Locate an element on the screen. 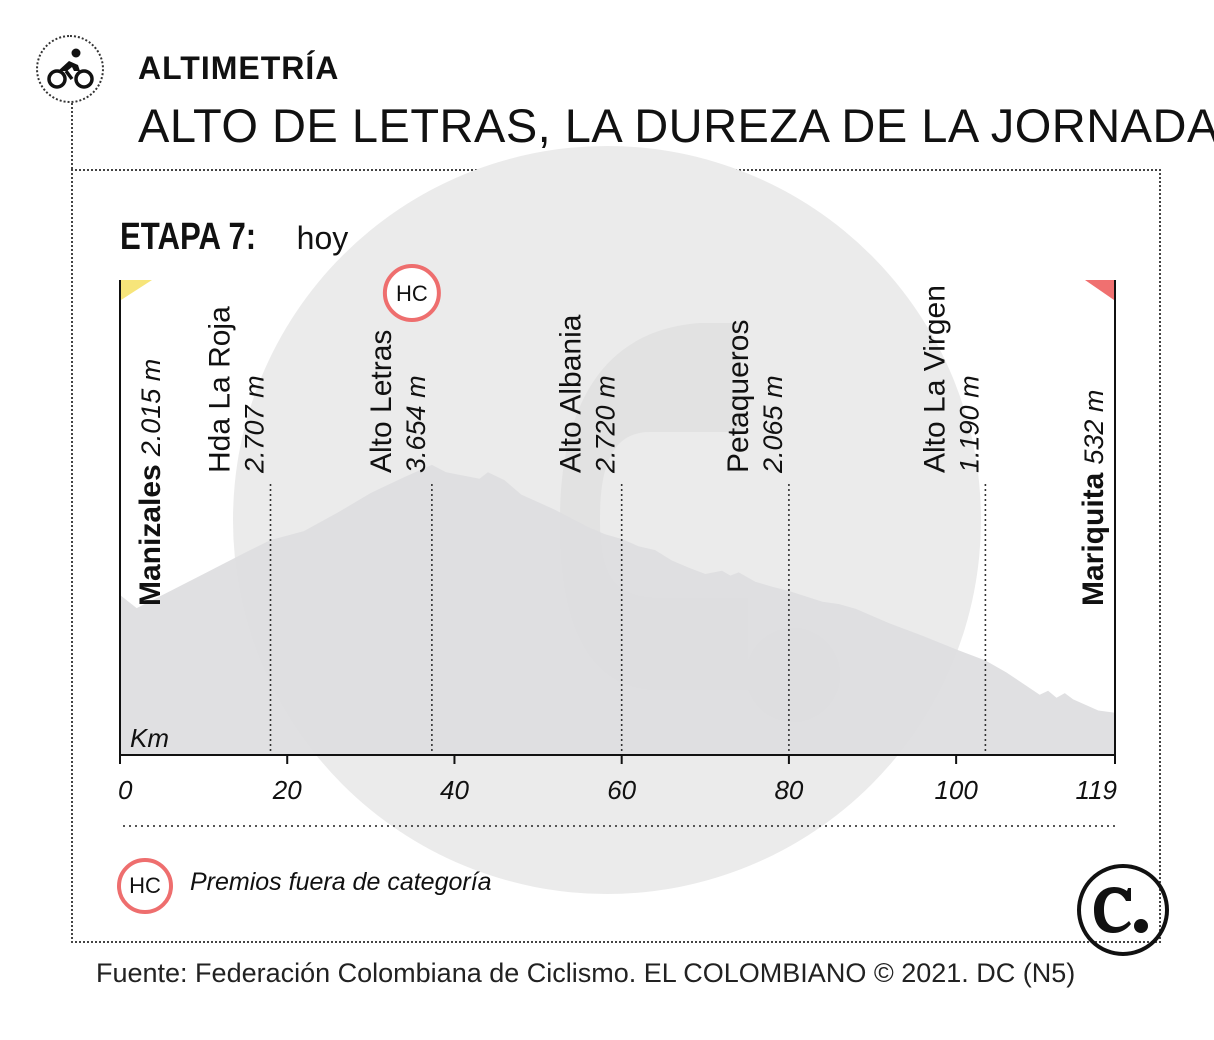 This screenshot has width=1214, height=1040. cyclist-icon is located at coordinates (70, 68).